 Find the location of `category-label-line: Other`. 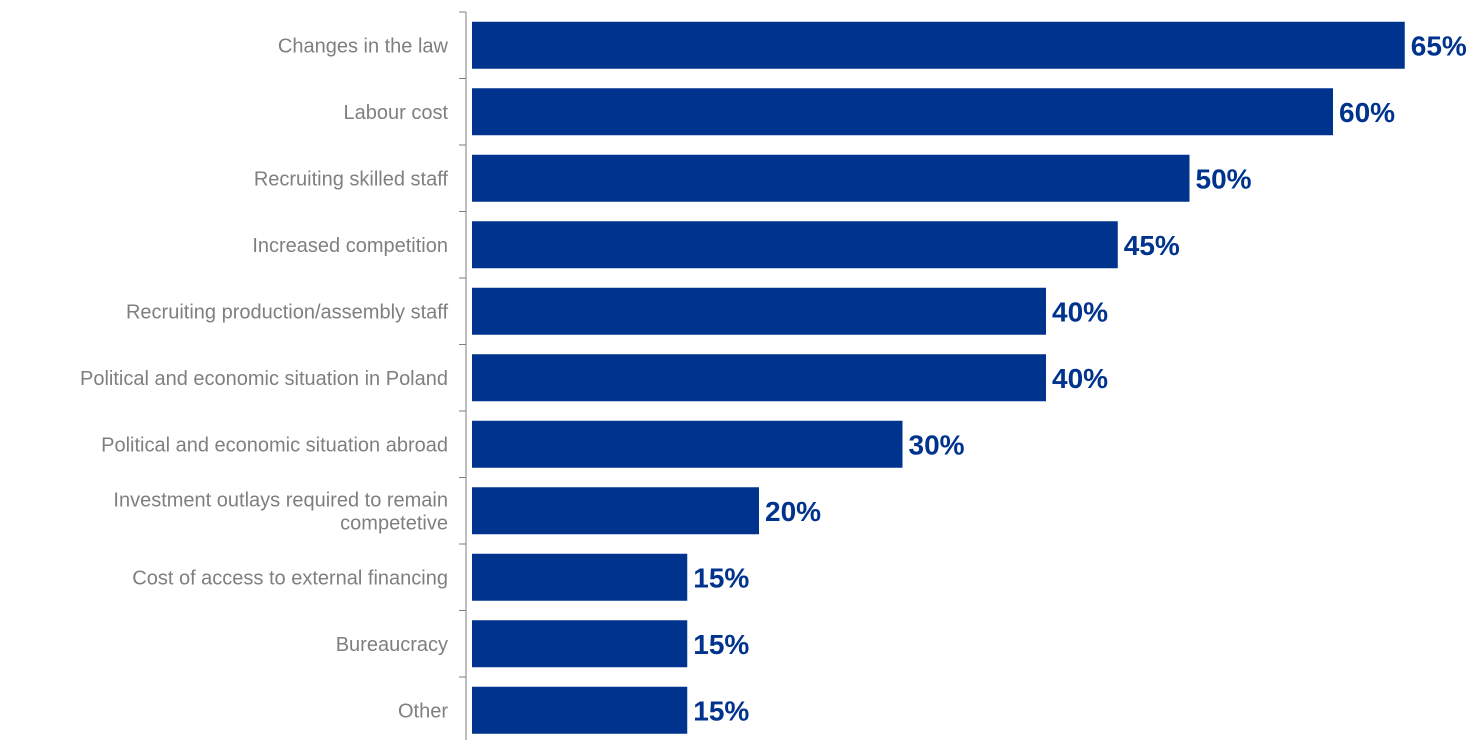

category-label-line: Other is located at coordinates (423, 711).